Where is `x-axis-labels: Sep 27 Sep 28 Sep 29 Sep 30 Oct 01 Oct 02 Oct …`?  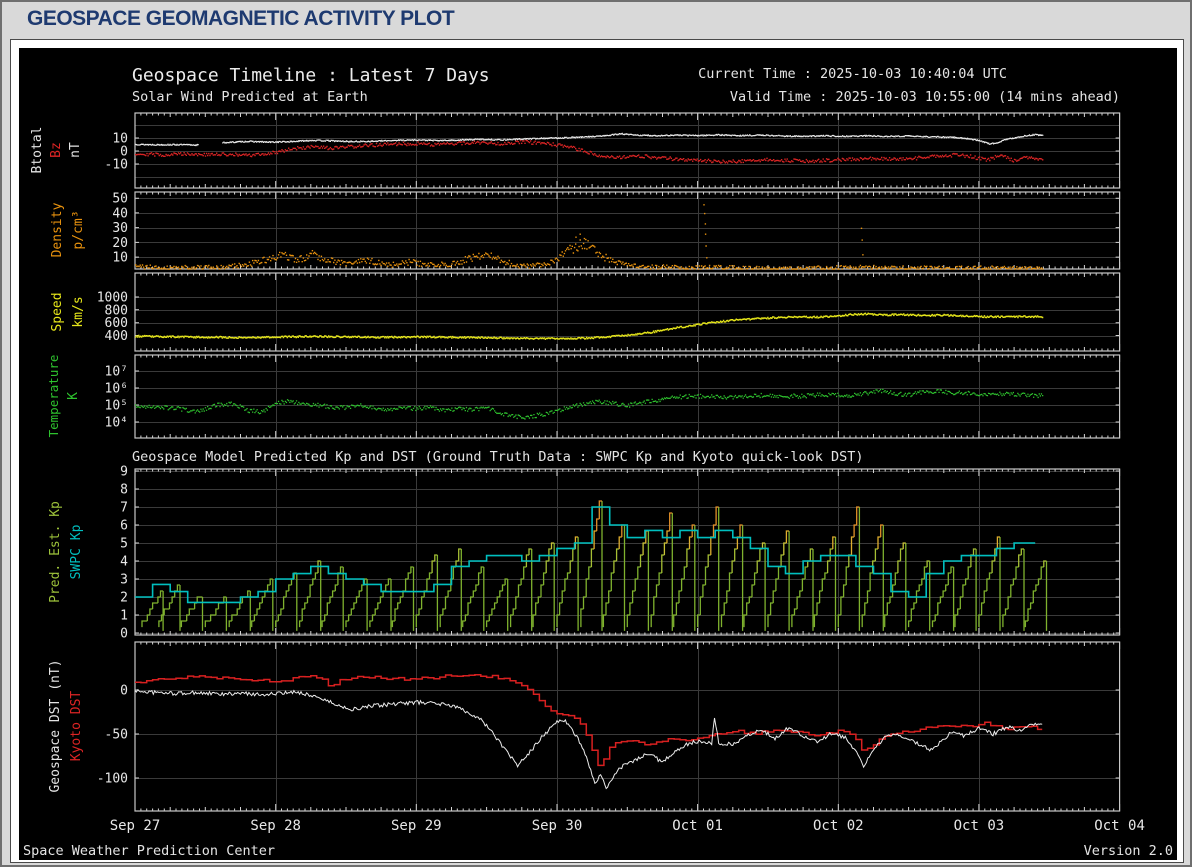 x-axis-labels: Sep 27 Sep 28 Sep 29 Sep 30 Oct 01 Oct 02 Oct … is located at coordinates (627, 826).